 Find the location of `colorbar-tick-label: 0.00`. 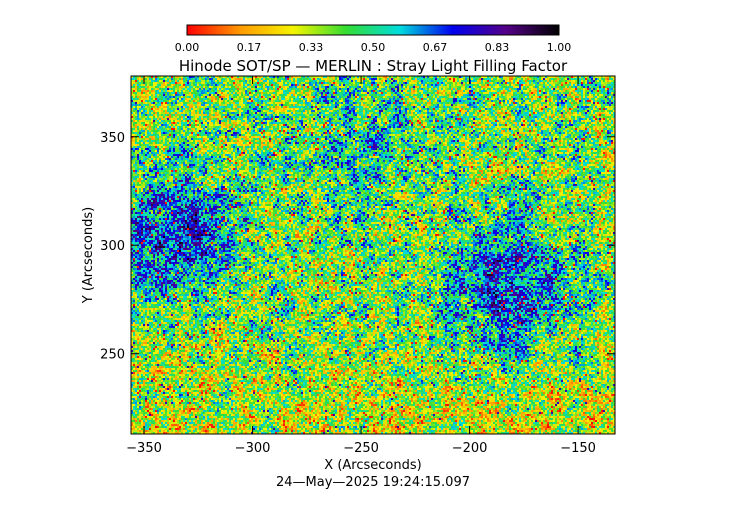

colorbar-tick-label: 0.00 is located at coordinates (187, 47).